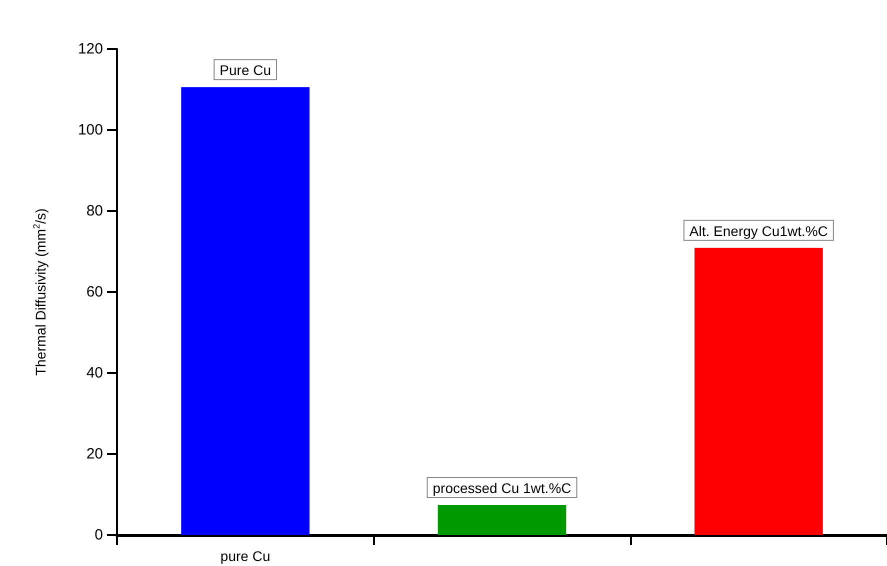 The width and height of the screenshot is (887, 566). What do you see at coordinates (245, 556) in the screenshot?
I see `x-tick-label: pure Cu` at bounding box center [245, 556].